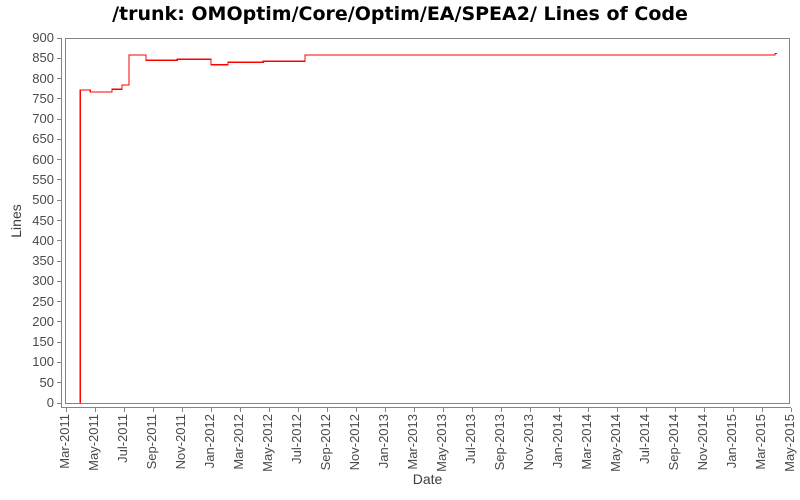 The width and height of the screenshot is (800, 500). I want to click on x-tick-label: Jan-2012, so click(209, 441).